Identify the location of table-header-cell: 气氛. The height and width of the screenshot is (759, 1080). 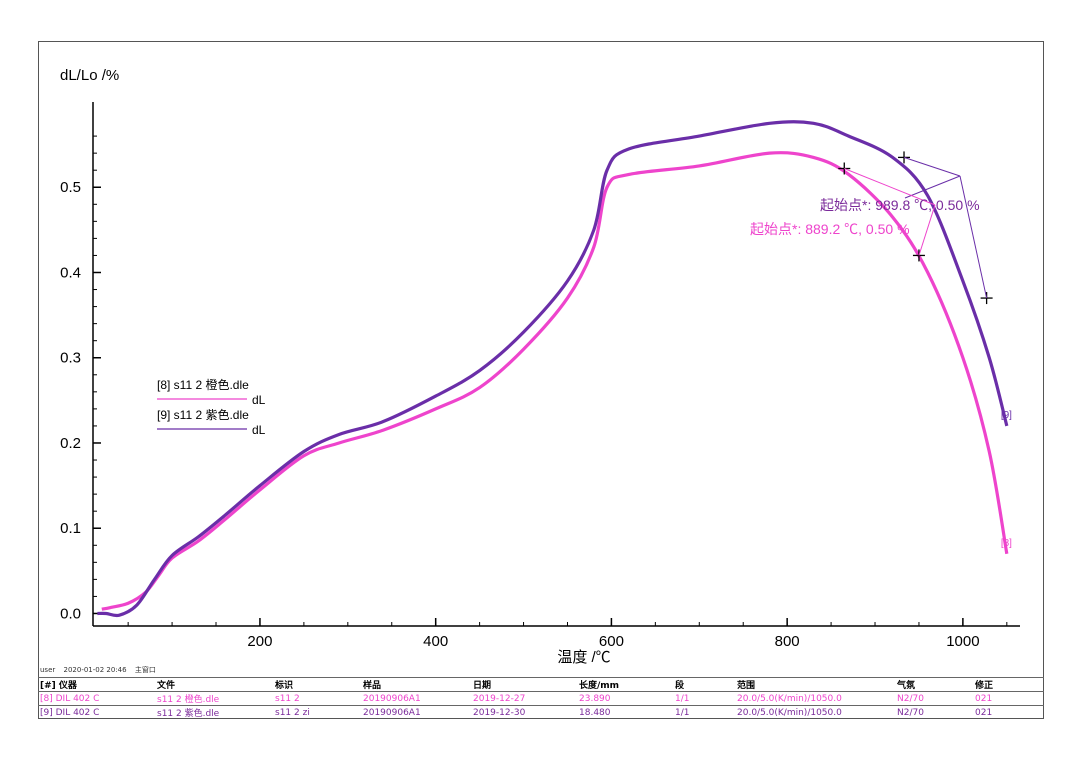
(934, 684).